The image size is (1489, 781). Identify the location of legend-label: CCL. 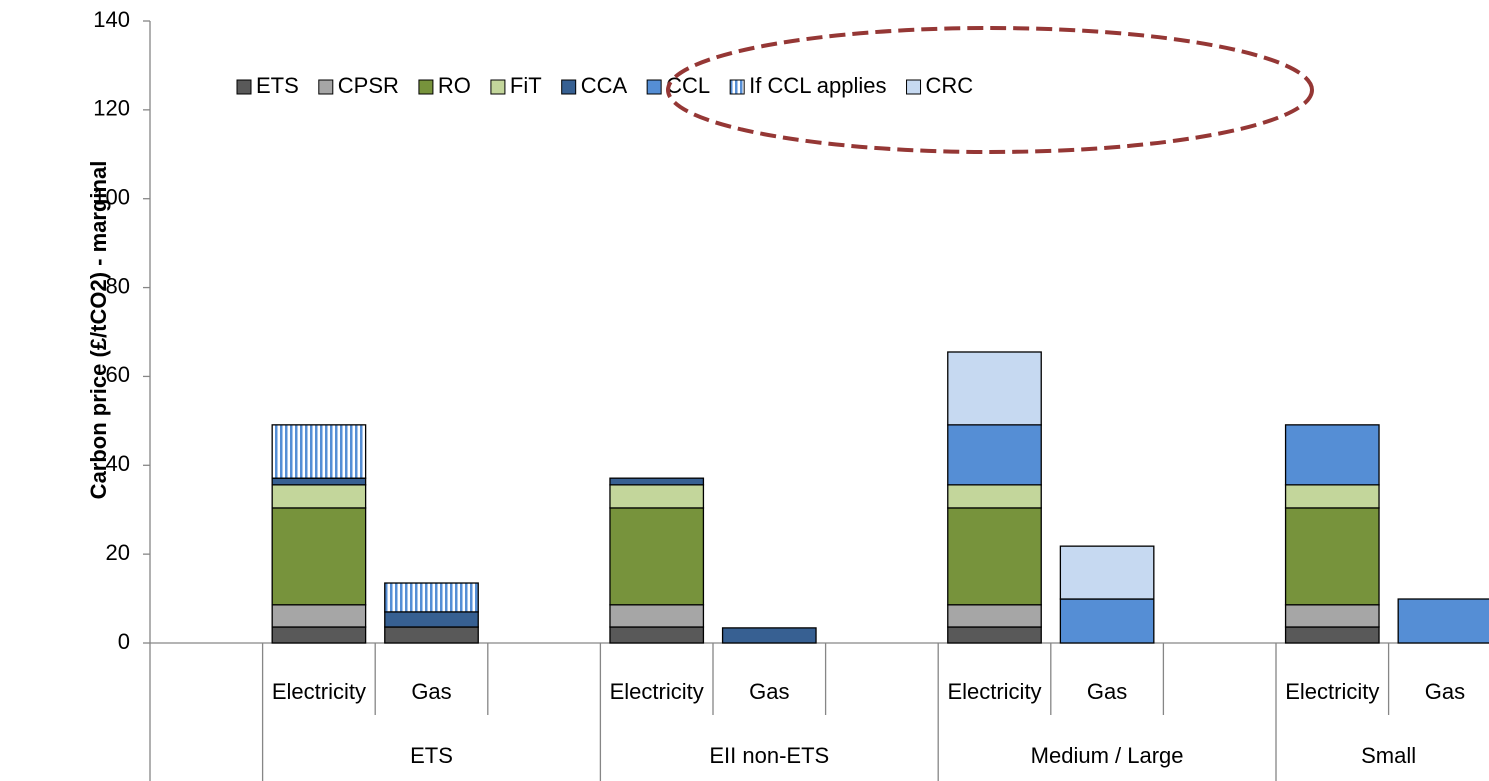
(688, 85).